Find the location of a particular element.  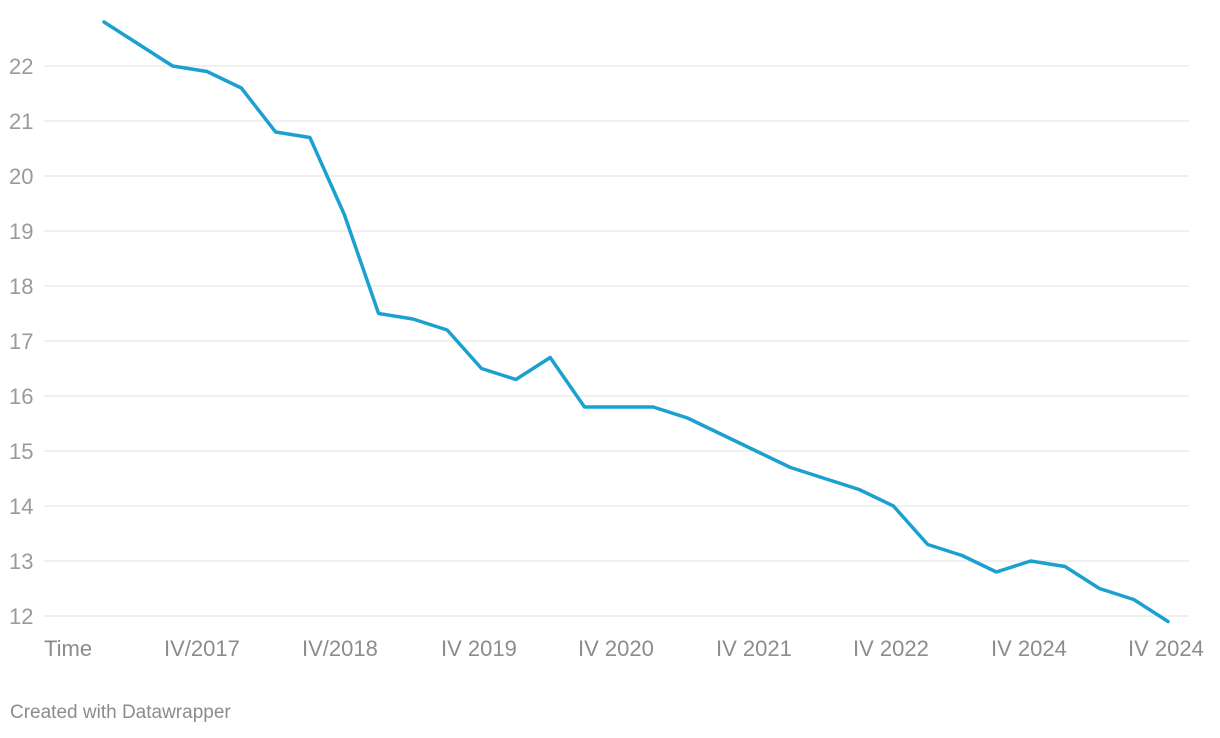

y-axis-ticks: 12 13 14 15 16 17 18 19 20 21 22 is located at coordinates (21, 341).